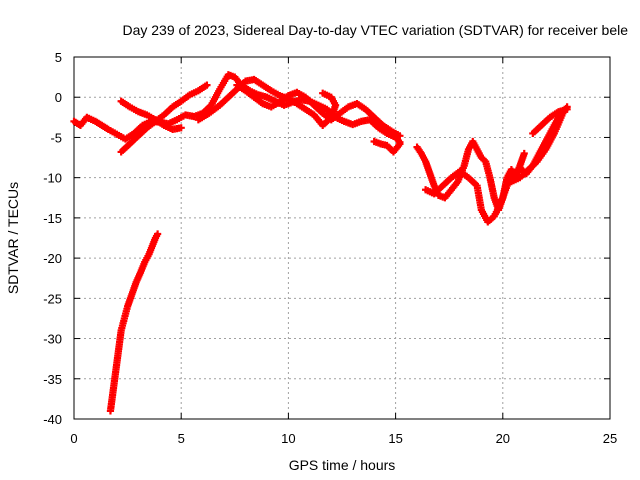 This screenshot has width=640, height=480. I want to click on y-tick-label: -35, so click(52, 379).